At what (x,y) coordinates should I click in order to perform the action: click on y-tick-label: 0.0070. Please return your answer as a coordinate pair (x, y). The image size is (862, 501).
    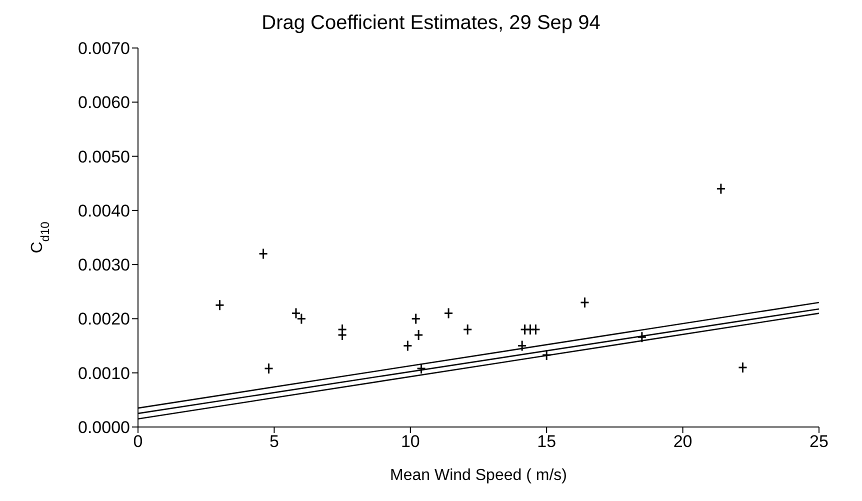
    Looking at the image, I should click on (104, 48).